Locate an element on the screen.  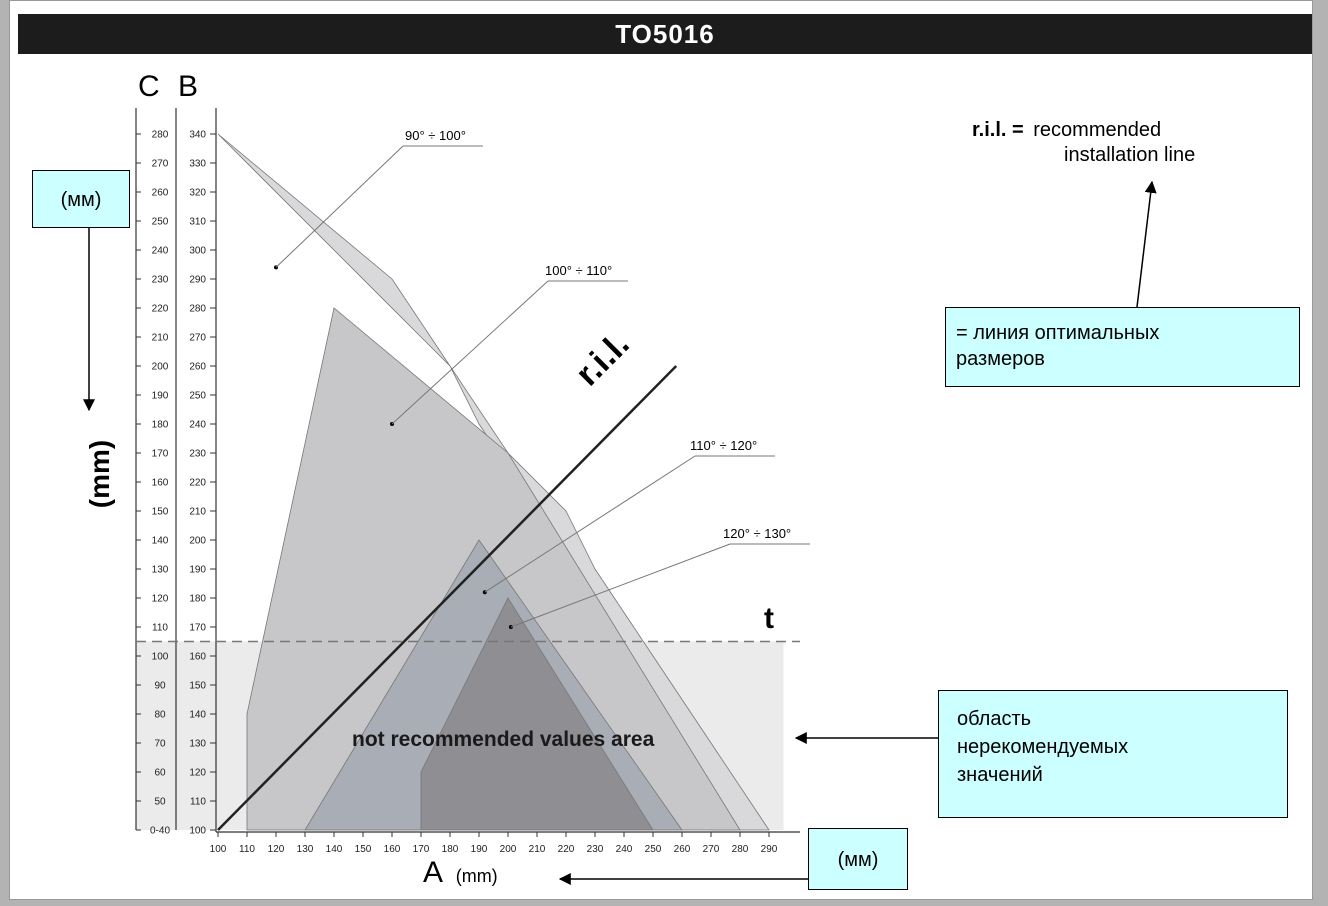
not-recommended-label: not recommended values area is located at coordinates (503, 739).